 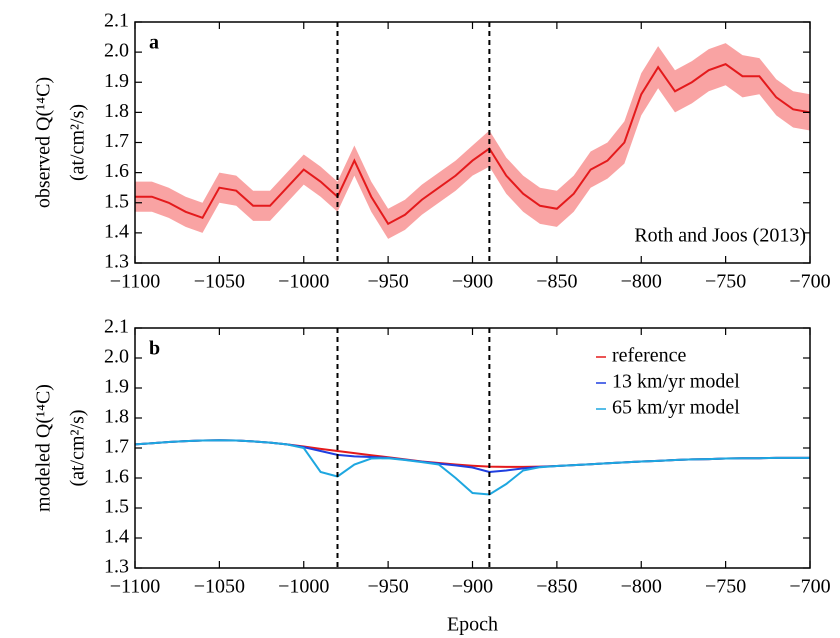 I want to click on legend-entry: reference, so click(x=641, y=356).